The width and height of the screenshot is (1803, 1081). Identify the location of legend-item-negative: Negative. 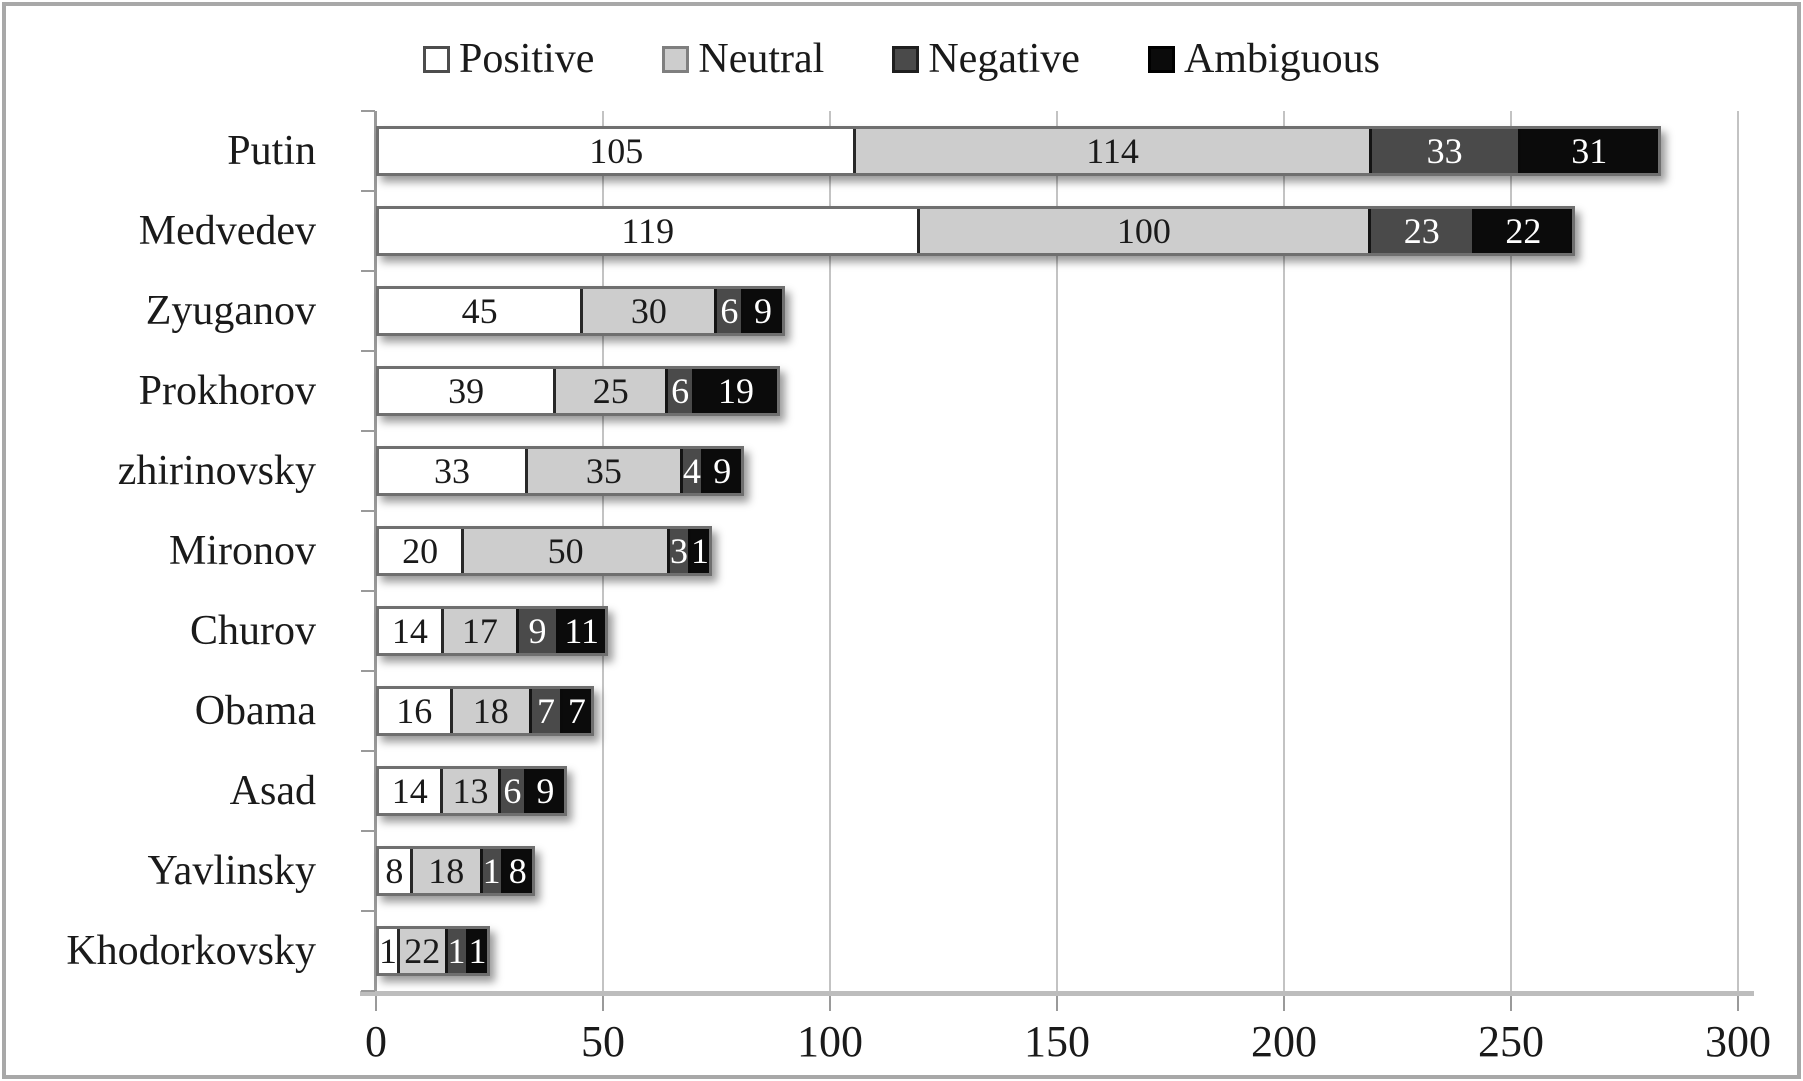
(986, 59).